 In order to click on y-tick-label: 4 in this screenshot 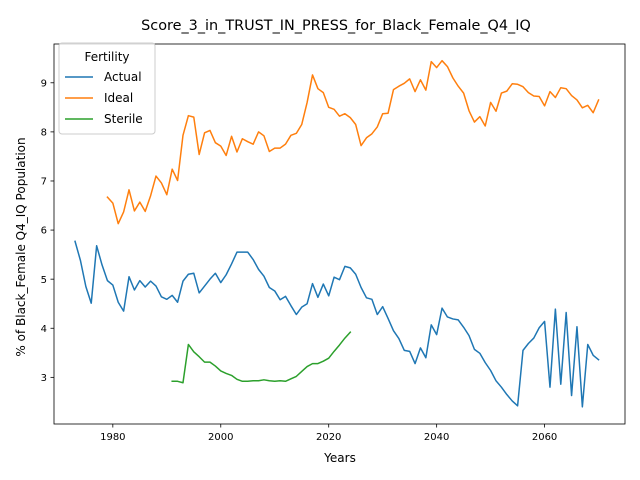, I will do `click(44, 329)`.